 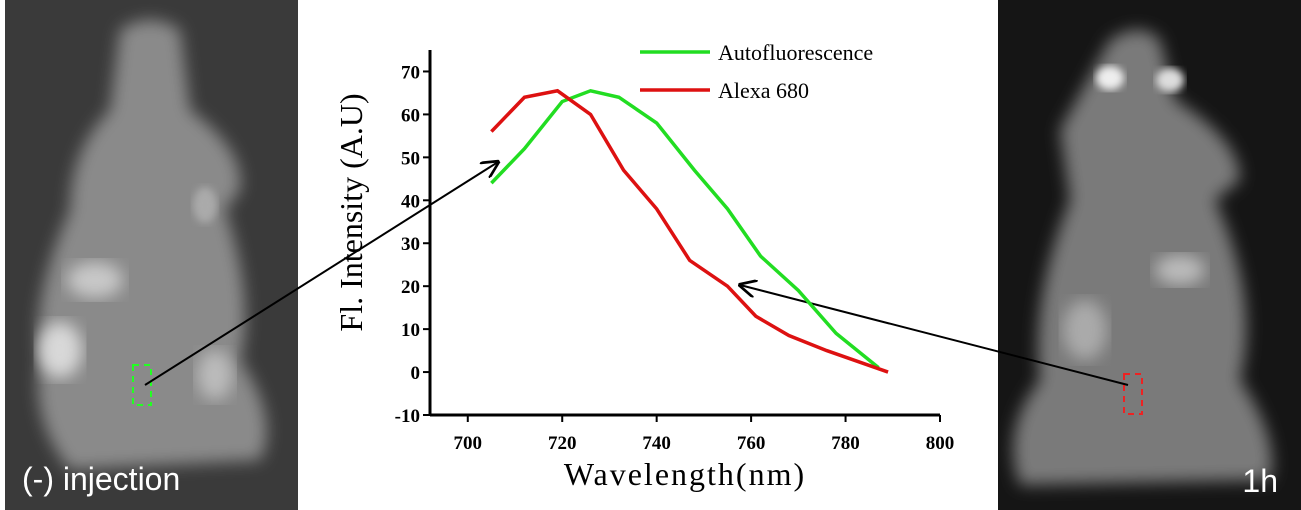 I want to click on y-tick-label: 20, so click(x=410, y=287).